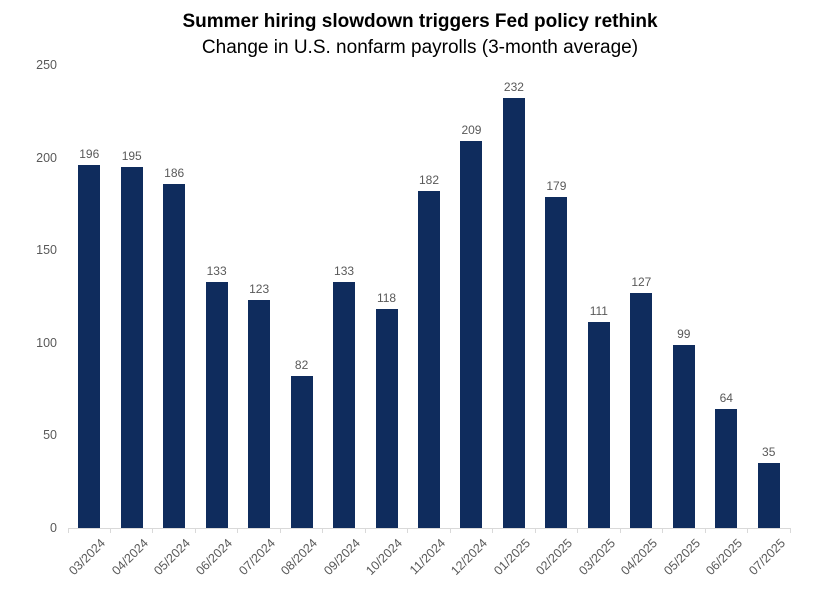 The height and width of the screenshot is (600, 813). I want to click on bar-slot: 64, so click(726, 296).